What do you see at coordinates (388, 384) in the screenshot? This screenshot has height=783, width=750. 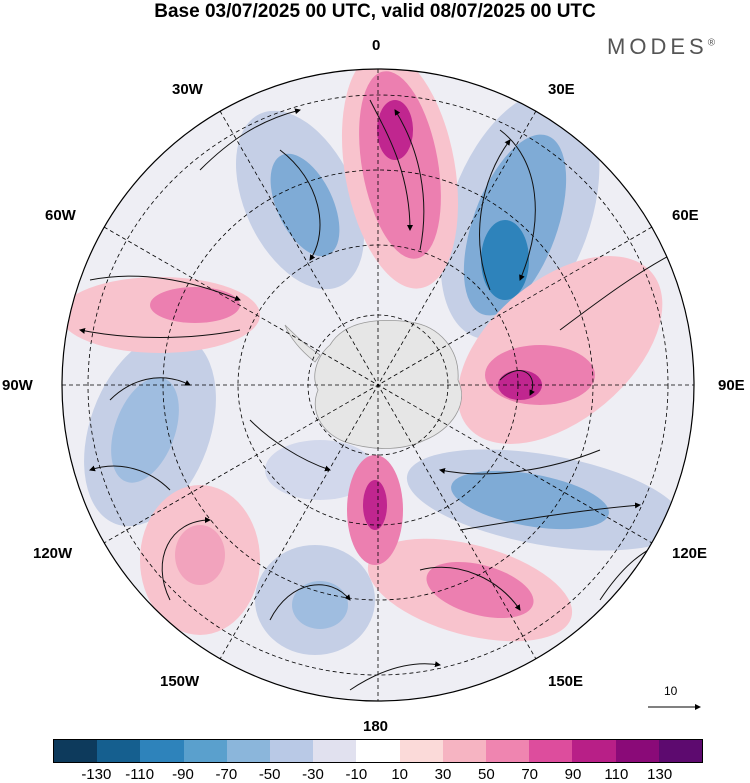 I see `antarctica-landmass` at bounding box center [388, 384].